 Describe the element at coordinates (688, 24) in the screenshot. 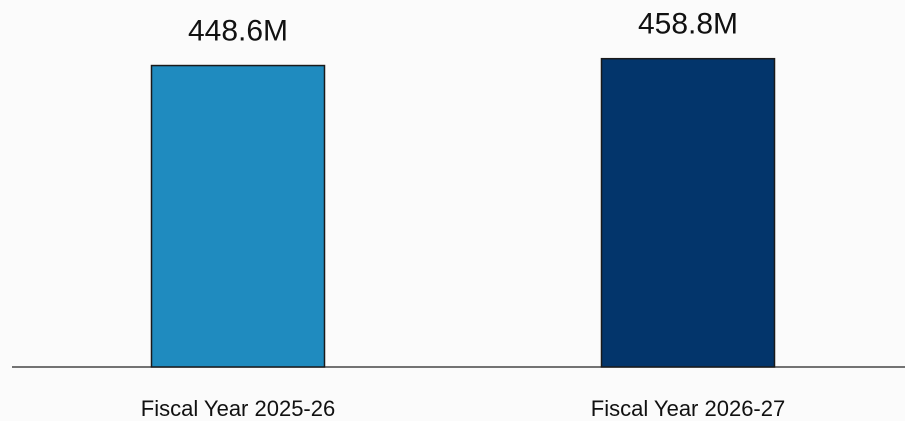

I see `value-label: 458.8M` at that location.